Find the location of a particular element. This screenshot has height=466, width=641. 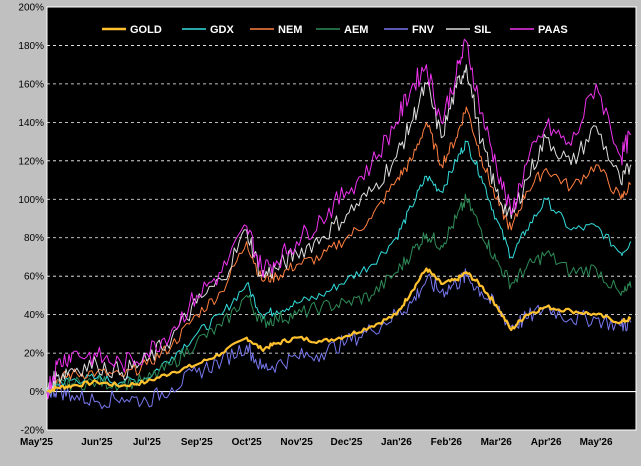

y-tick-label: 160% is located at coordinates (31, 84).